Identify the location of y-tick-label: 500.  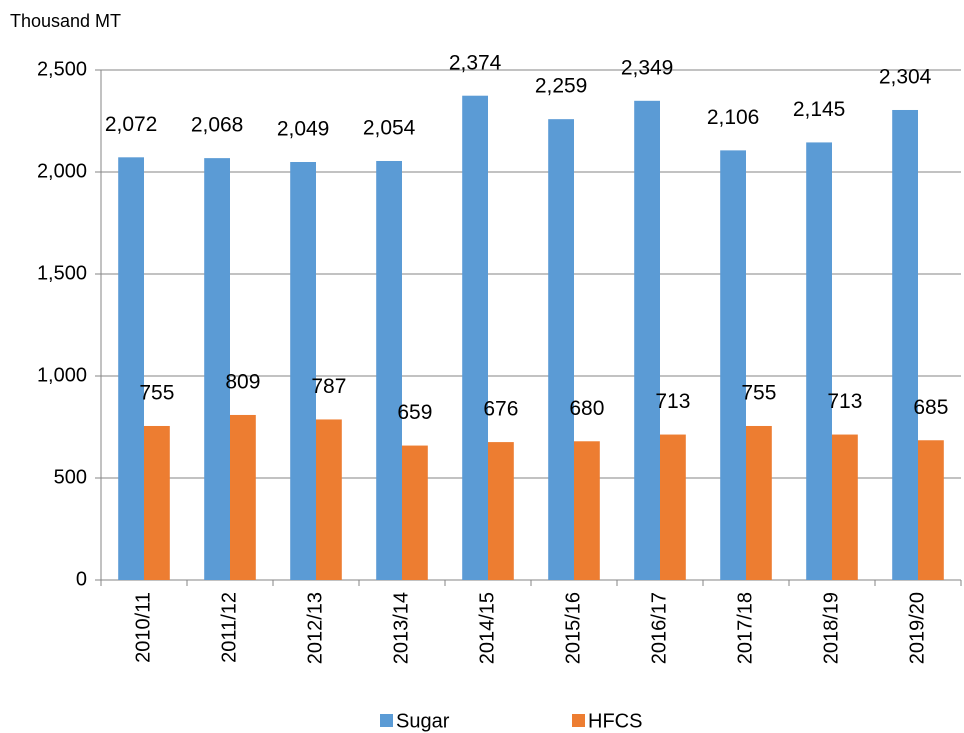
(70, 477).